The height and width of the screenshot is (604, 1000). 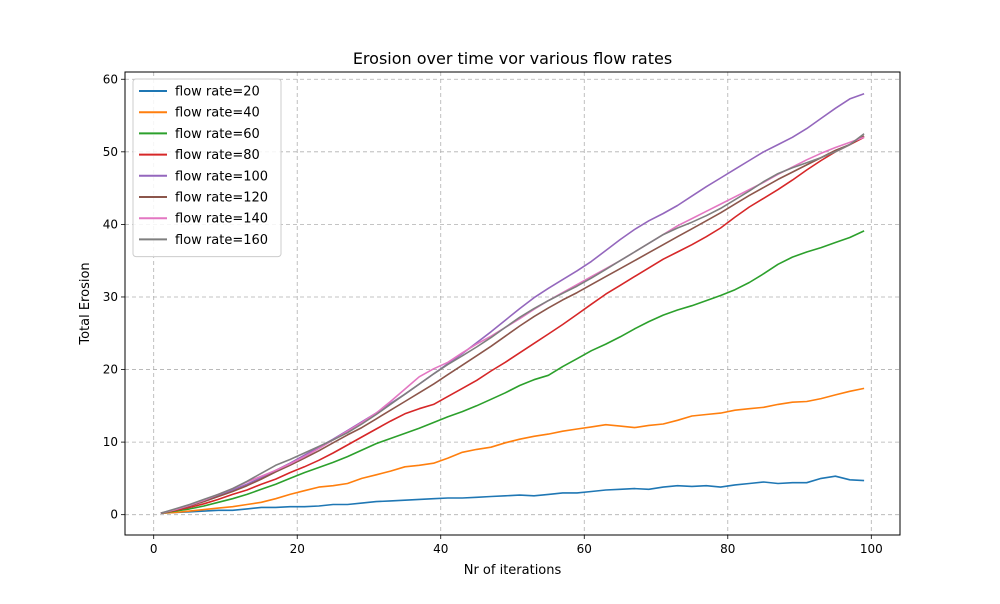 What do you see at coordinates (110, 370) in the screenshot?
I see `y-tick-label: 20` at bounding box center [110, 370].